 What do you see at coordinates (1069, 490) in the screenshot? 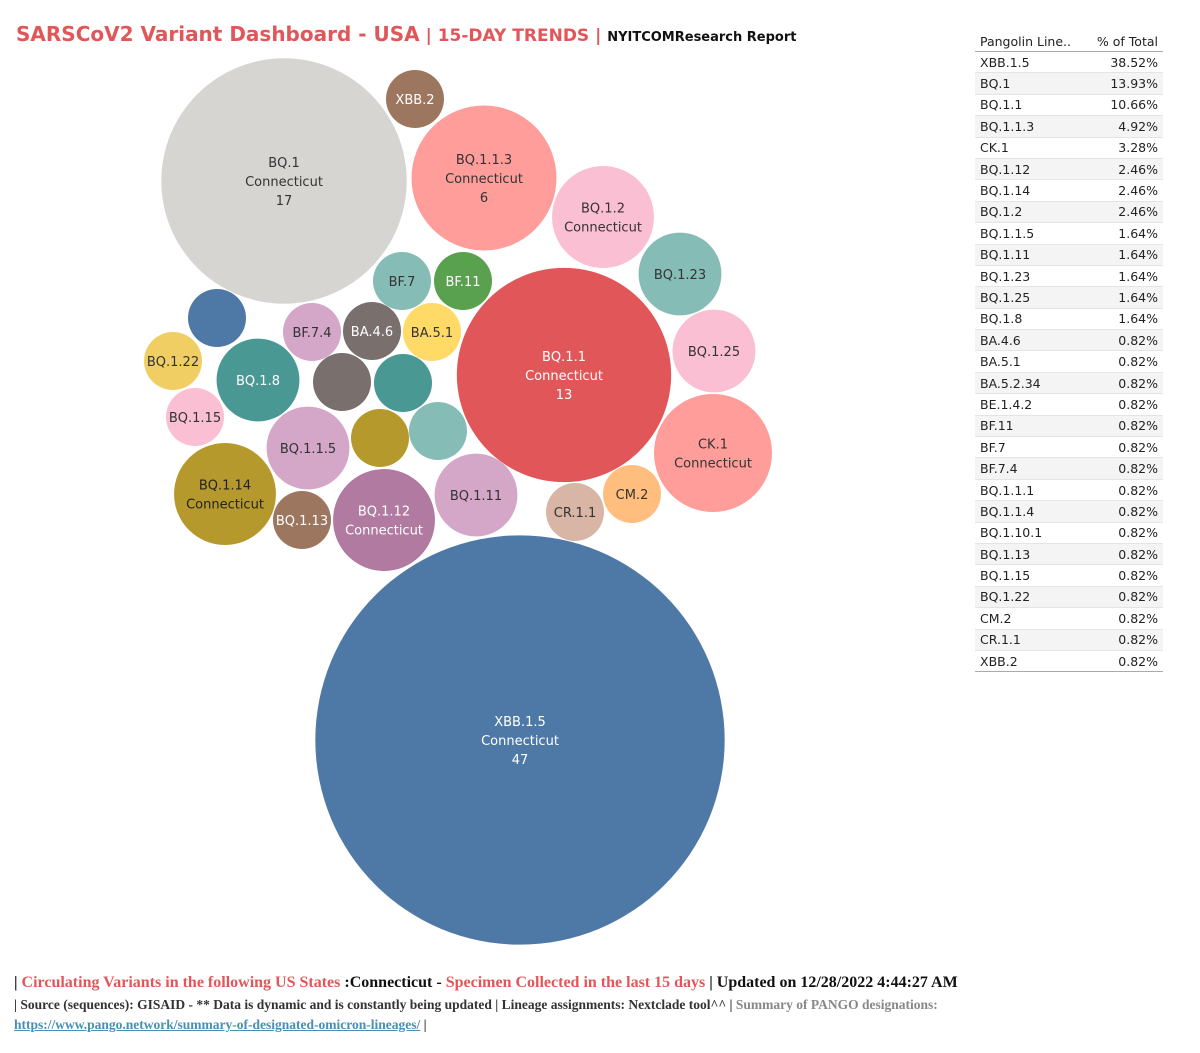
I see `table-row: BQ.1.1.1 0.82%` at bounding box center [1069, 490].